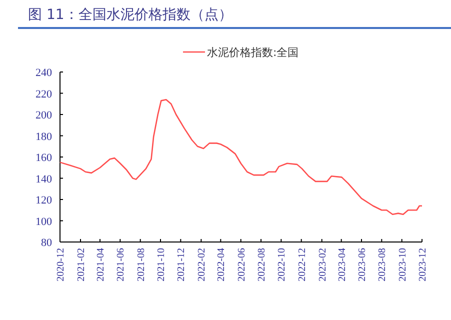 This screenshot has height=320, width=451. I want to click on x-tick-label: 2021-04, so click(101, 265).